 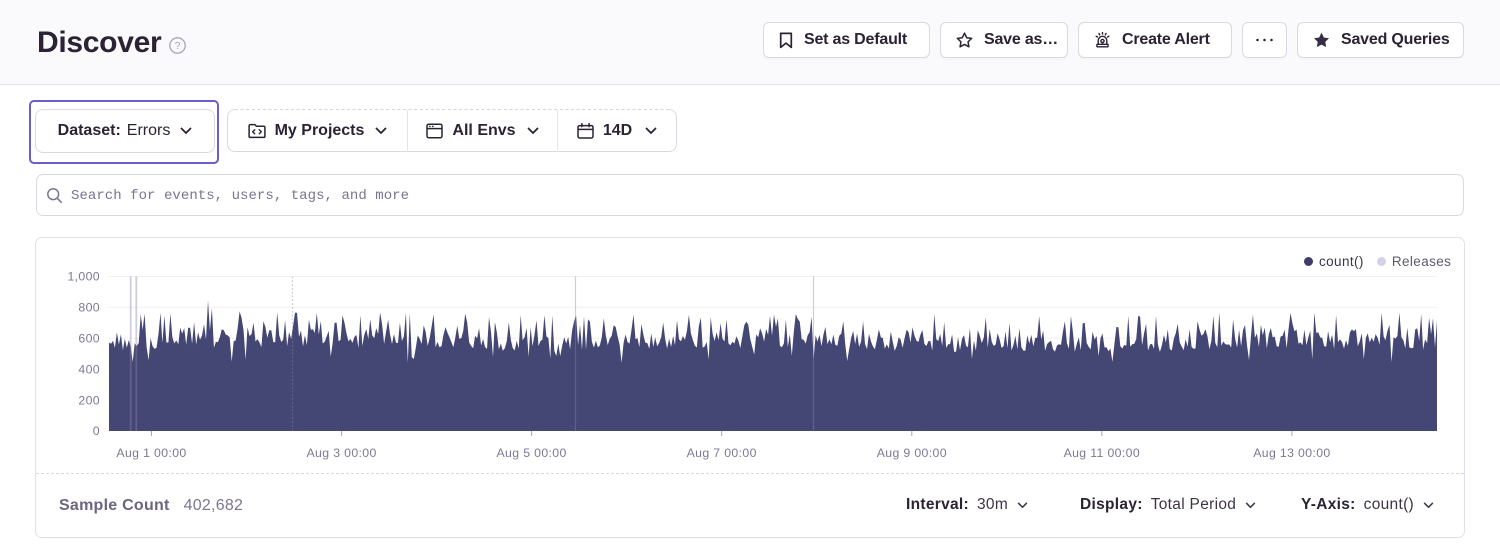 I want to click on svg-text: 600, so click(x=89, y=339).